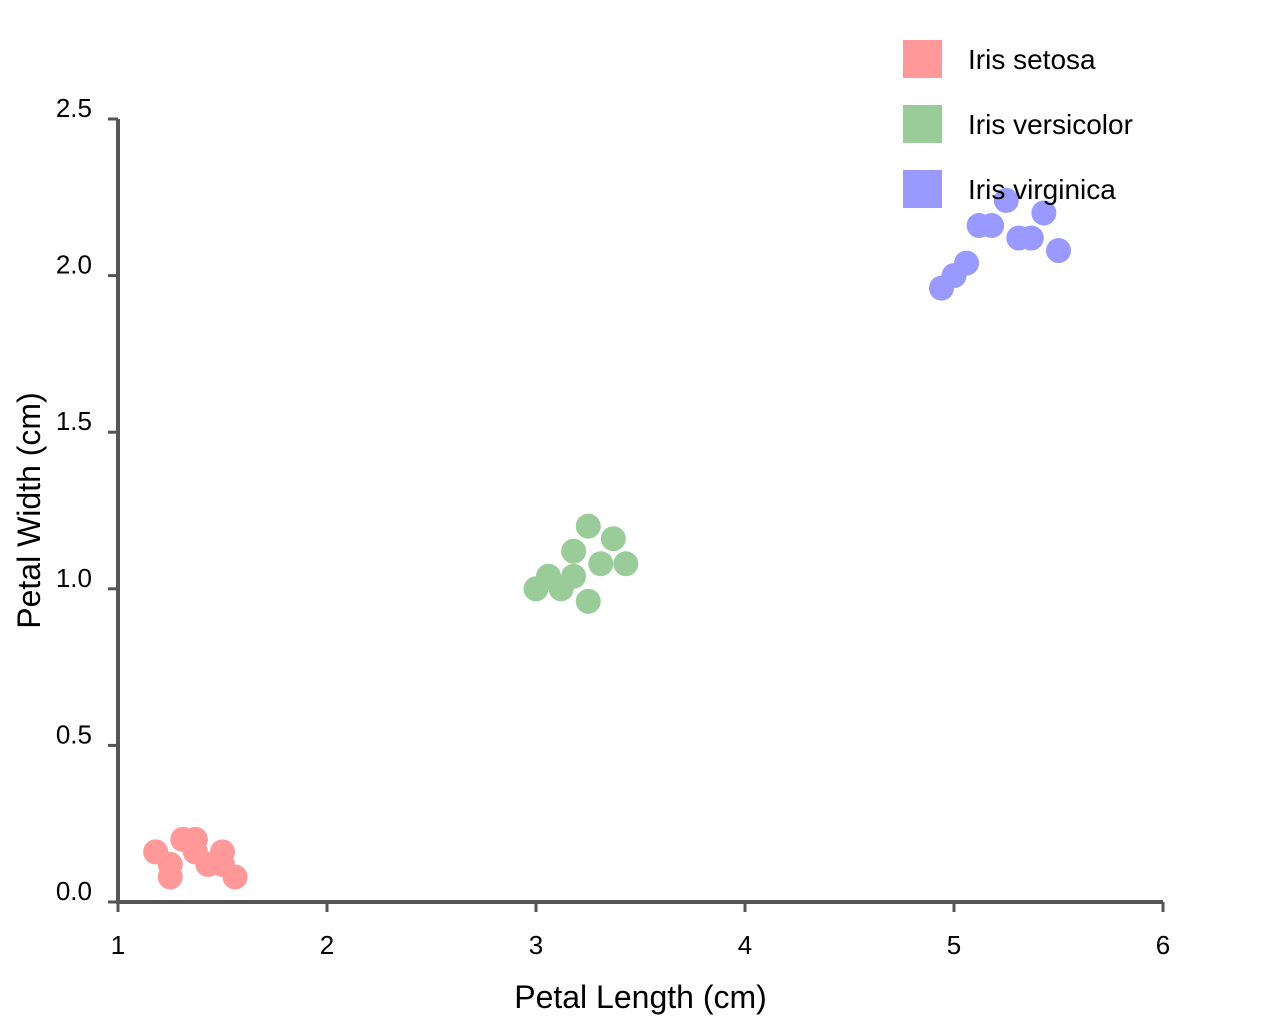 The image size is (1270, 1030). What do you see at coordinates (1042, 189) in the screenshot?
I see `legend-label-iris-virginica: Iris virginica` at bounding box center [1042, 189].